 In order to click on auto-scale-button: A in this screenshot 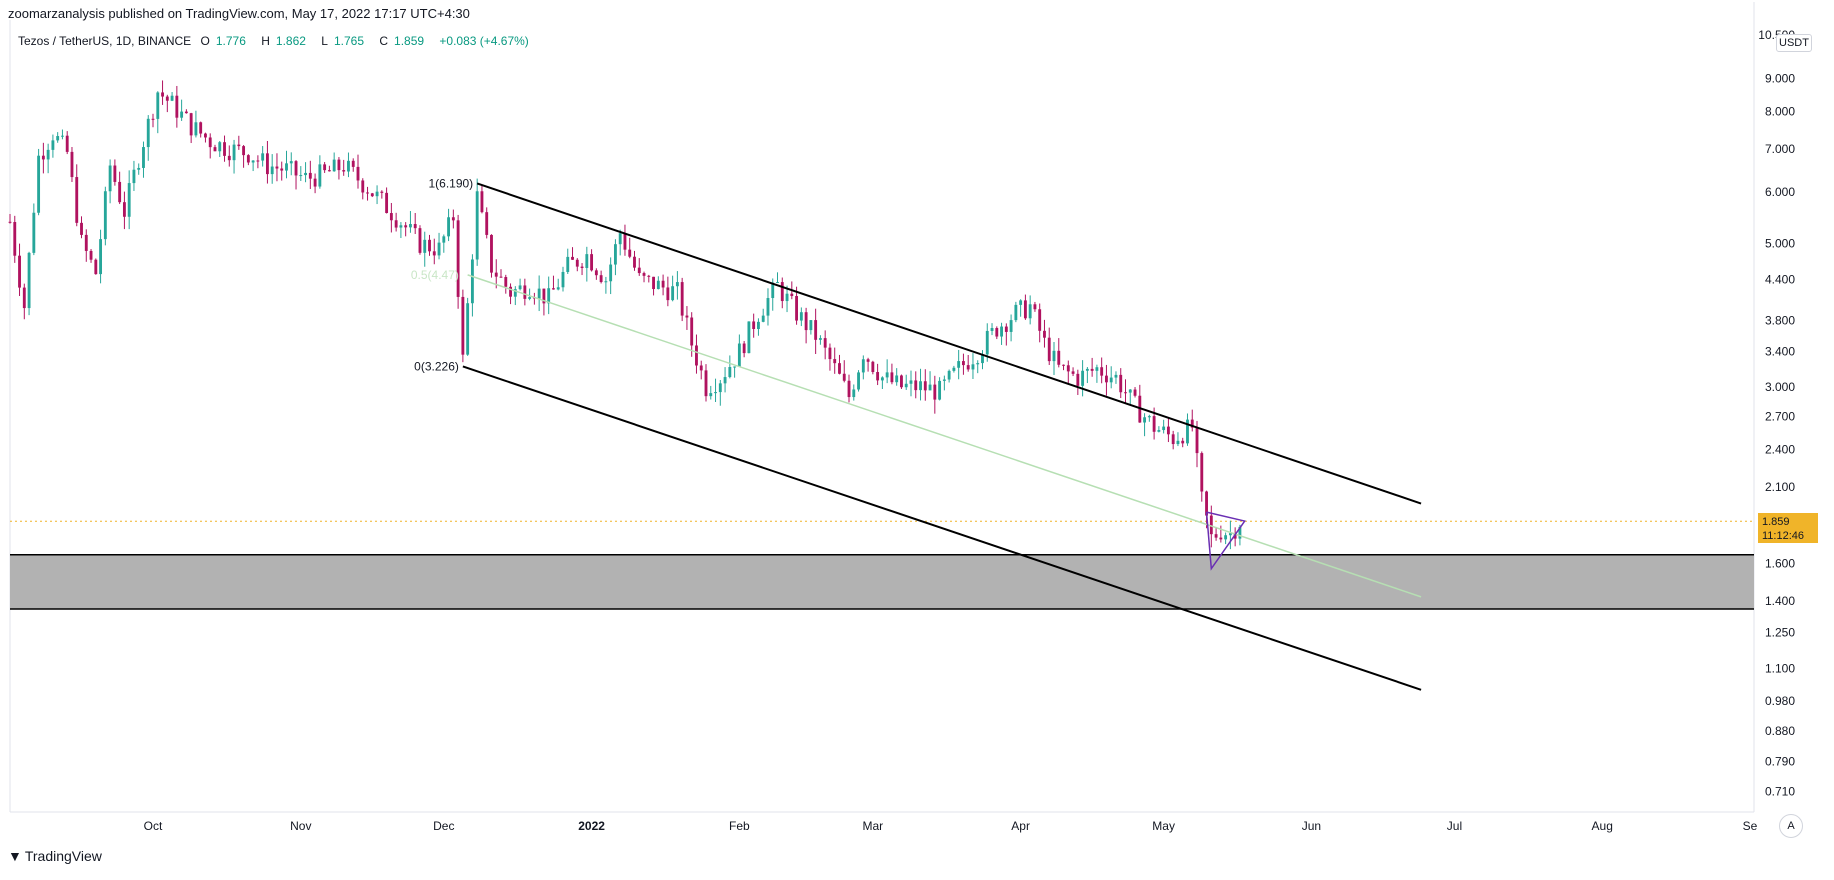, I will do `click(1791, 826)`.